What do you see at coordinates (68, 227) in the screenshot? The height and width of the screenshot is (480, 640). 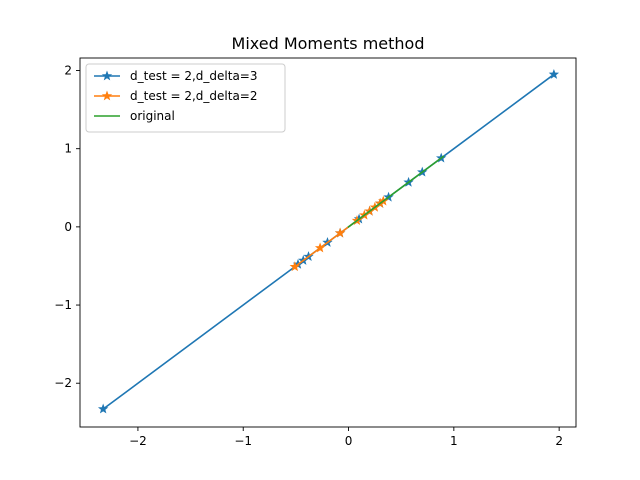 I see `y-tick-label: 0` at bounding box center [68, 227].